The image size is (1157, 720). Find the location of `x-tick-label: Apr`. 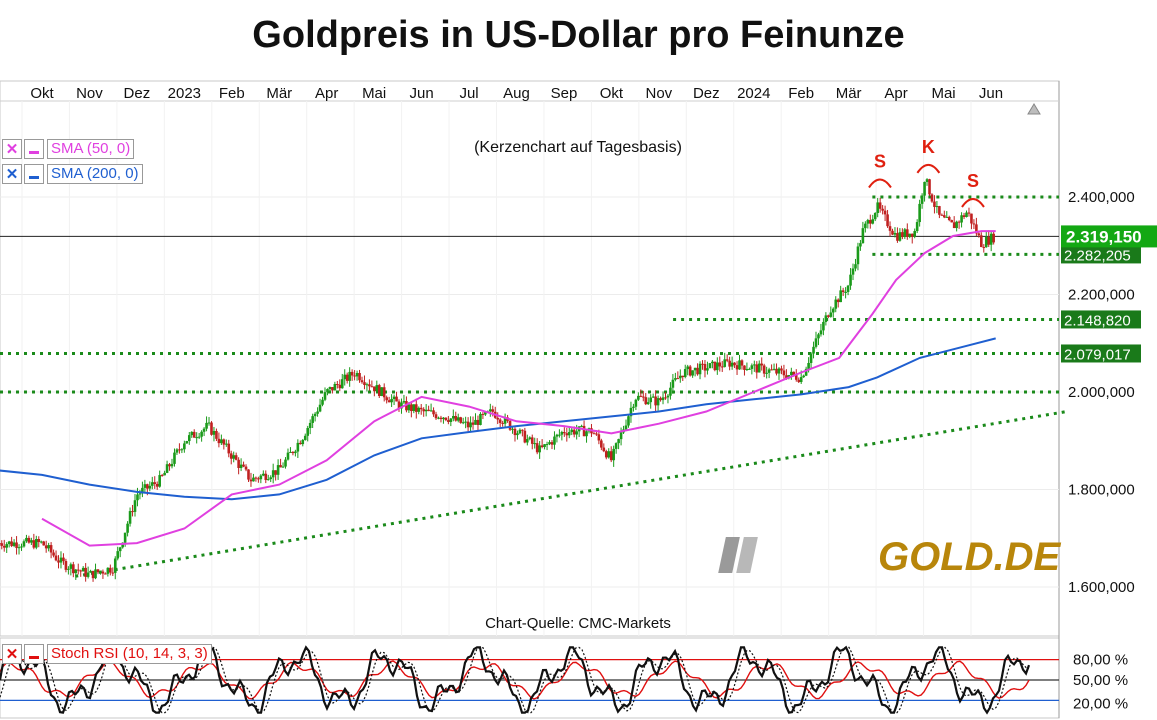

x-tick-label: Apr is located at coordinates (895, 93).